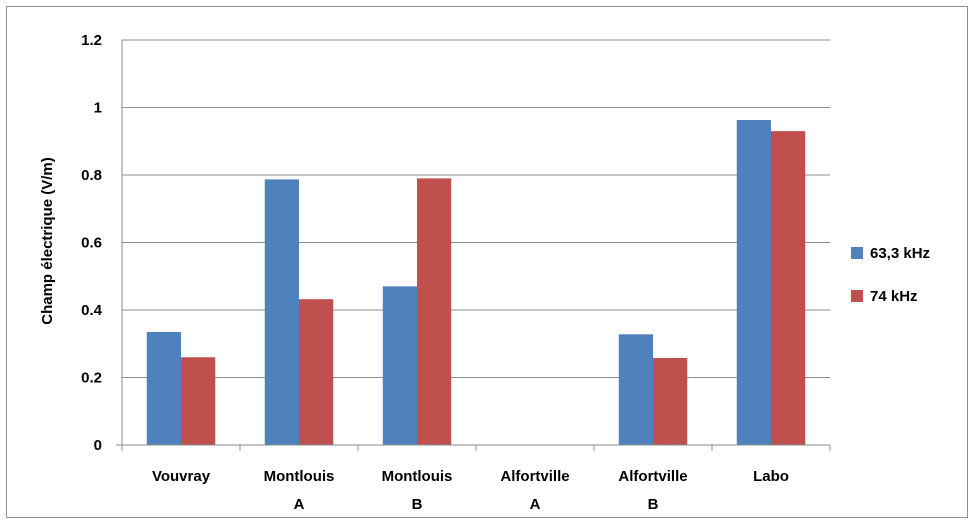 This screenshot has width=976, height=524. I want to click on y-tick-label: 0.2, so click(91, 378).